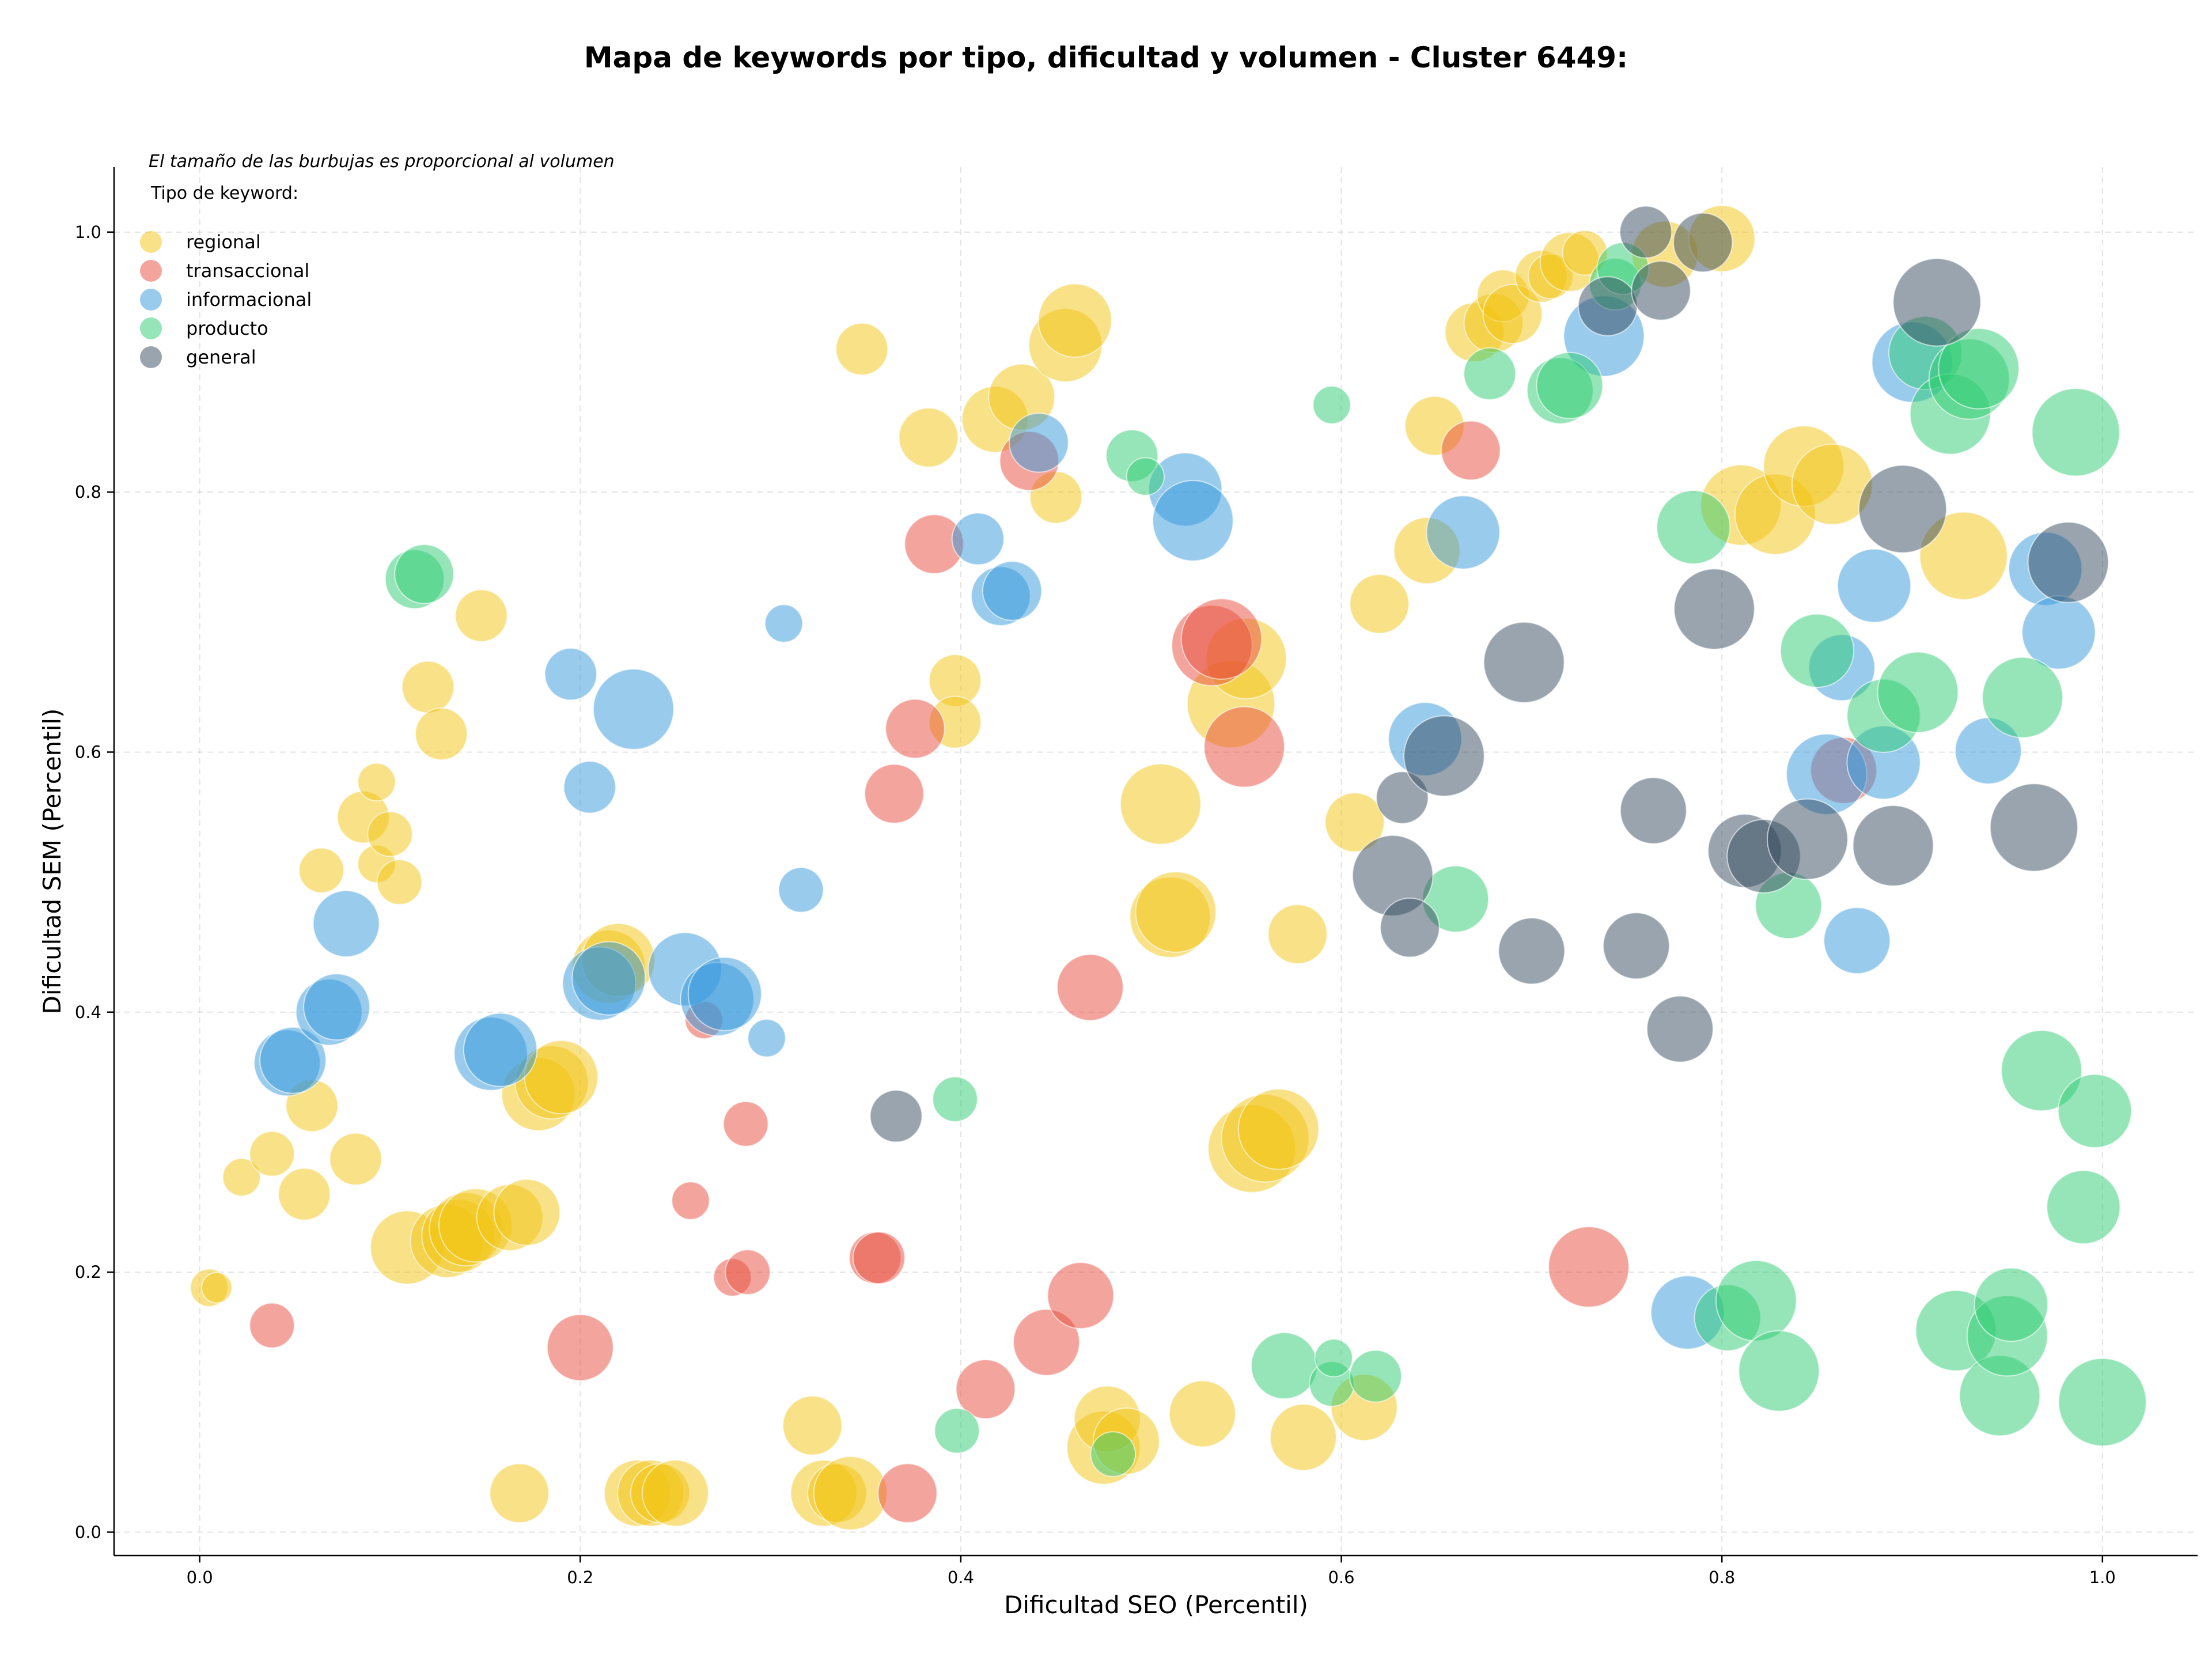 The height and width of the screenshot is (1661, 2212). I want to click on legend-label-regional: regional, so click(223, 242).